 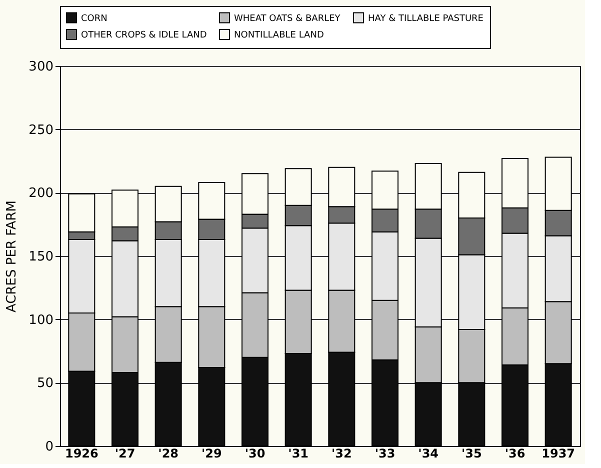 I want to click on x-tick-label: '30, so click(x=255, y=453).